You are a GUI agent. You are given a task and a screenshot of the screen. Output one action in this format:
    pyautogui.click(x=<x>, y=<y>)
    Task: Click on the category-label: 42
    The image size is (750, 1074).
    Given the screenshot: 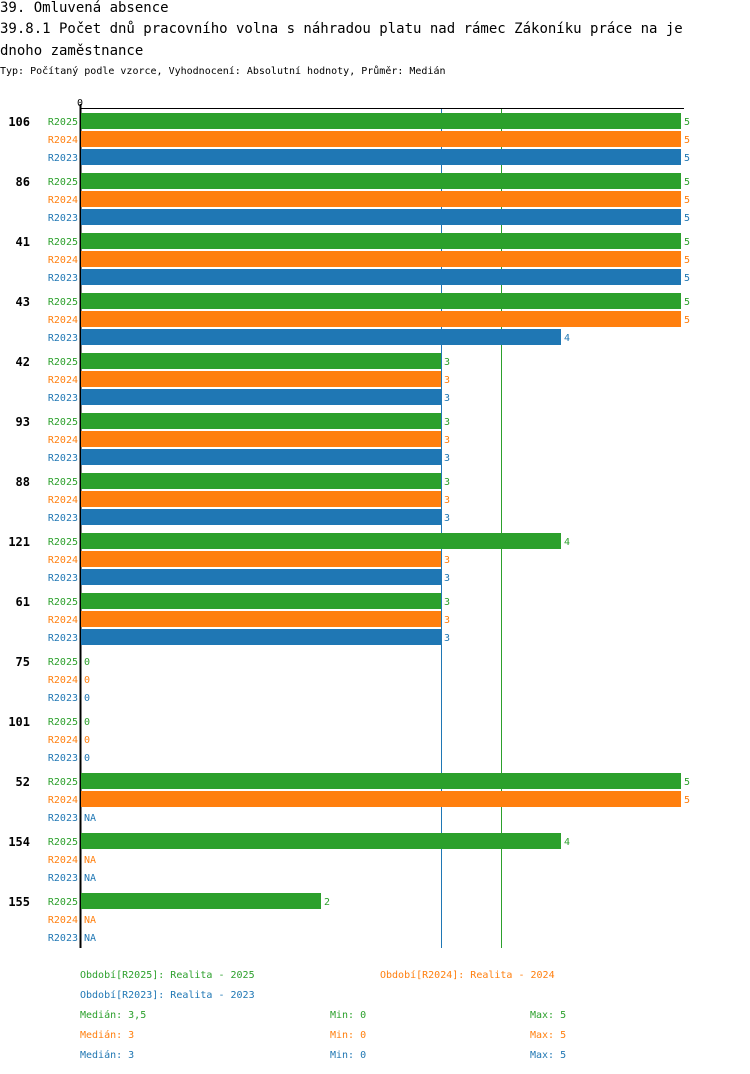 What is the action you would take?
    pyautogui.click(x=23, y=362)
    